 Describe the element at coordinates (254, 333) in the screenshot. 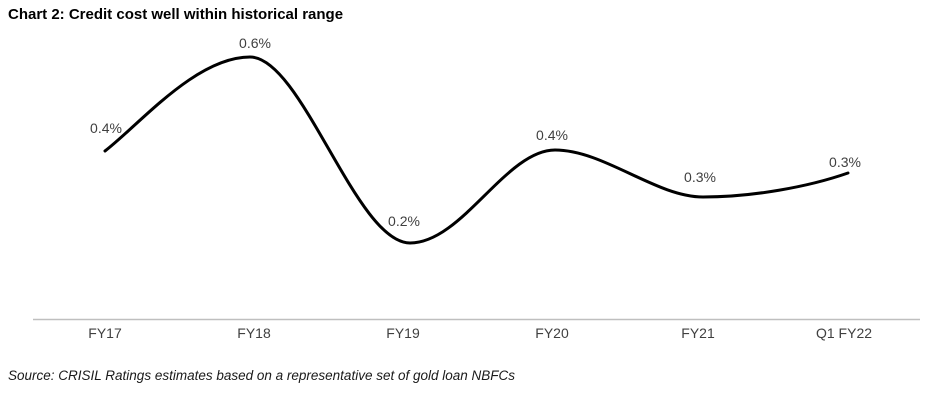

I see `x-axis-label-fy18: FY18` at that location.